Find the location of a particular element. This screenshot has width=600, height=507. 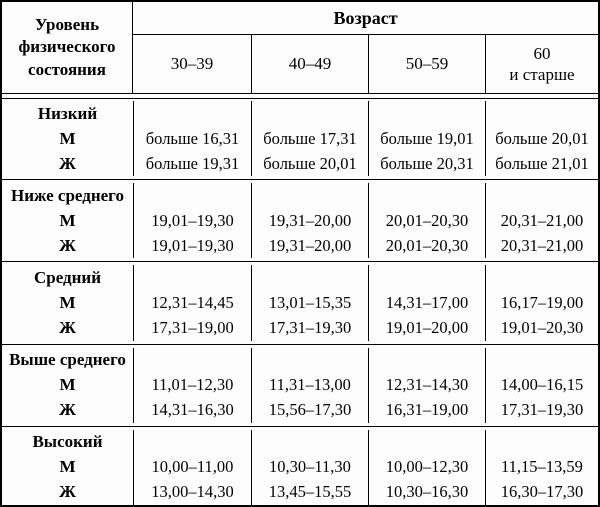

age-group-50-59: 50–59 is located at coordinates (426, 64).